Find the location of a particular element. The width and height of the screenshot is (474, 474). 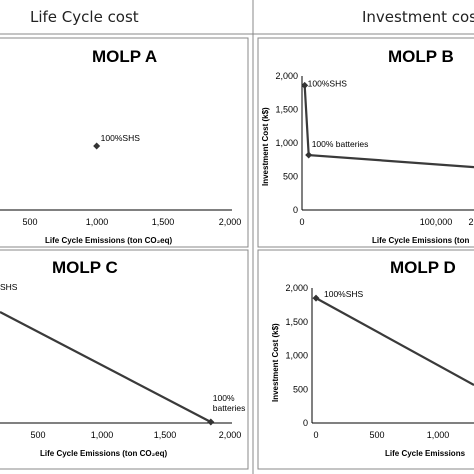

header-left: Life Cycle cost is located at coordinates (84, 17).